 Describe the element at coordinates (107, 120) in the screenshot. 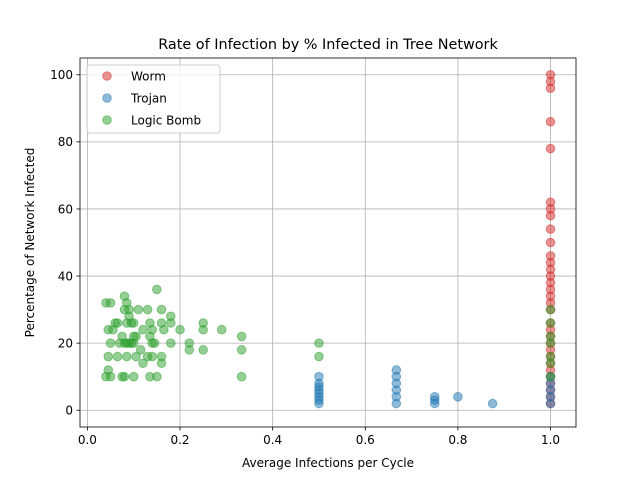

I see `legend-marker-logic-bomb` at that location.